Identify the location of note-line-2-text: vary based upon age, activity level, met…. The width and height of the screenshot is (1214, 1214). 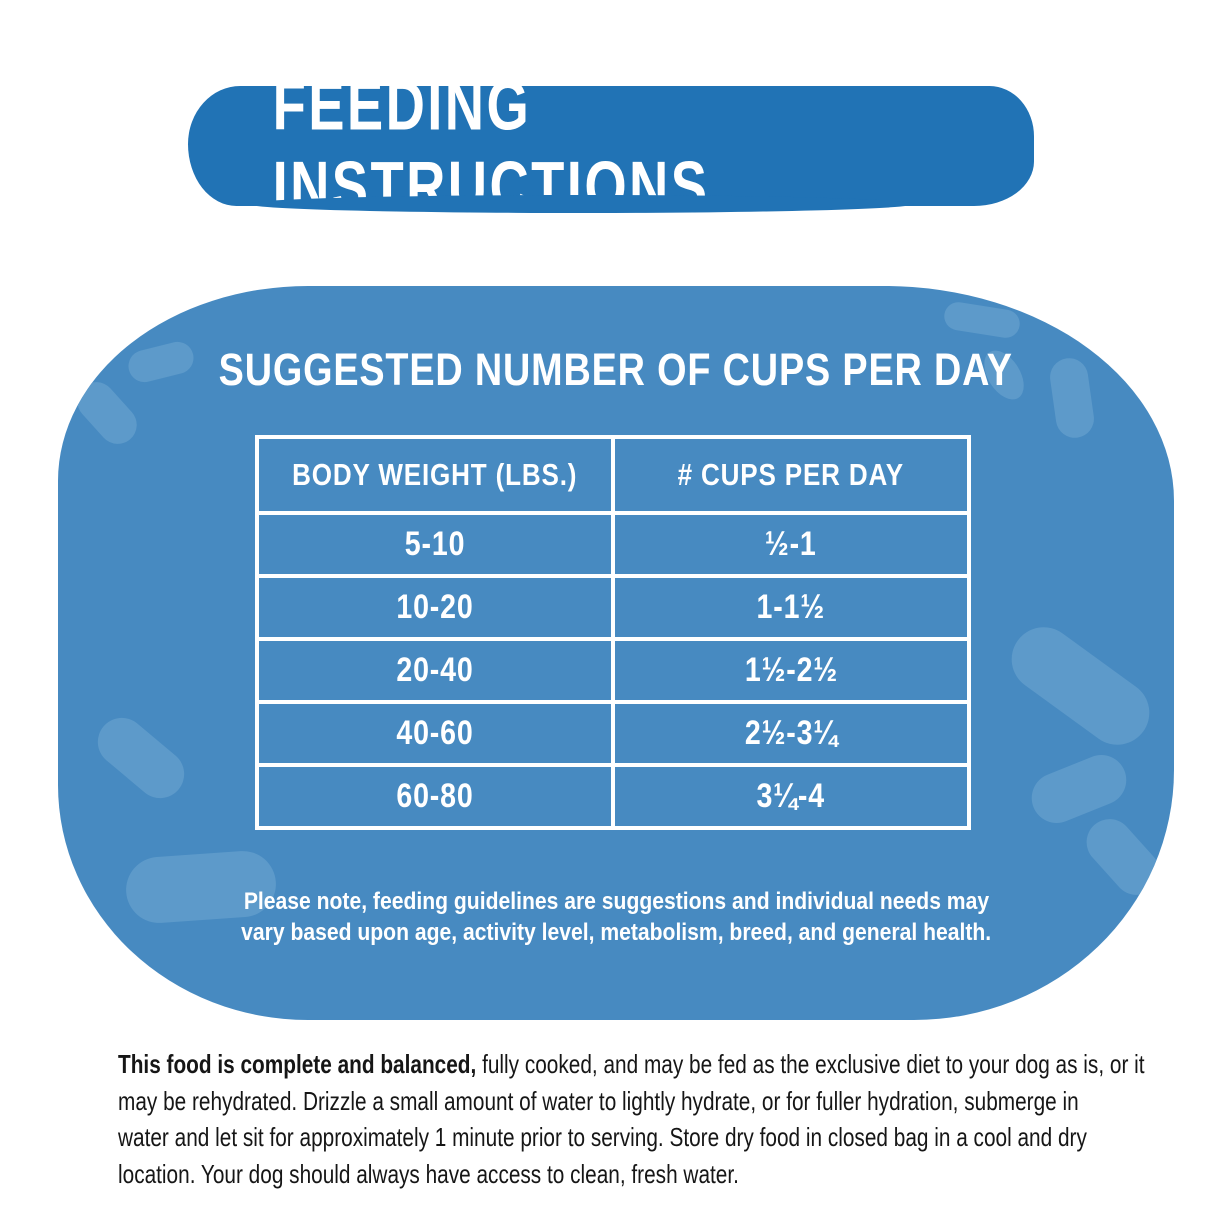
(616, 932).